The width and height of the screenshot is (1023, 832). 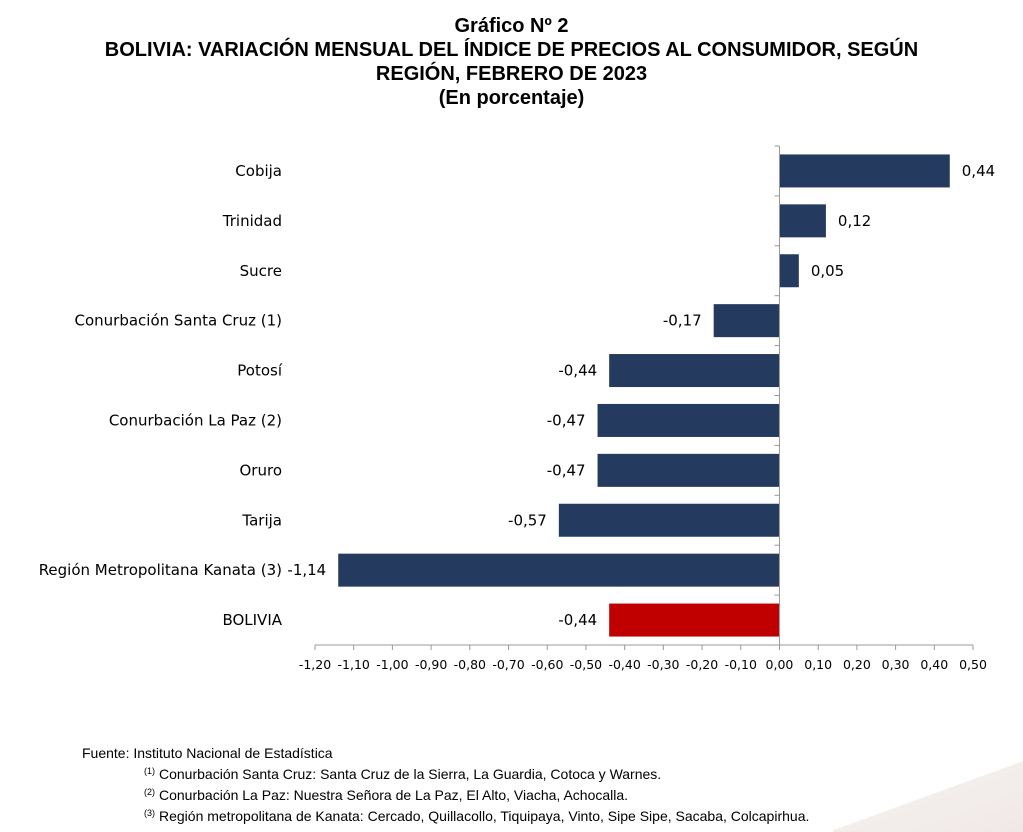 I want to click on category-label: Potosí, so click(x=260, y=371).